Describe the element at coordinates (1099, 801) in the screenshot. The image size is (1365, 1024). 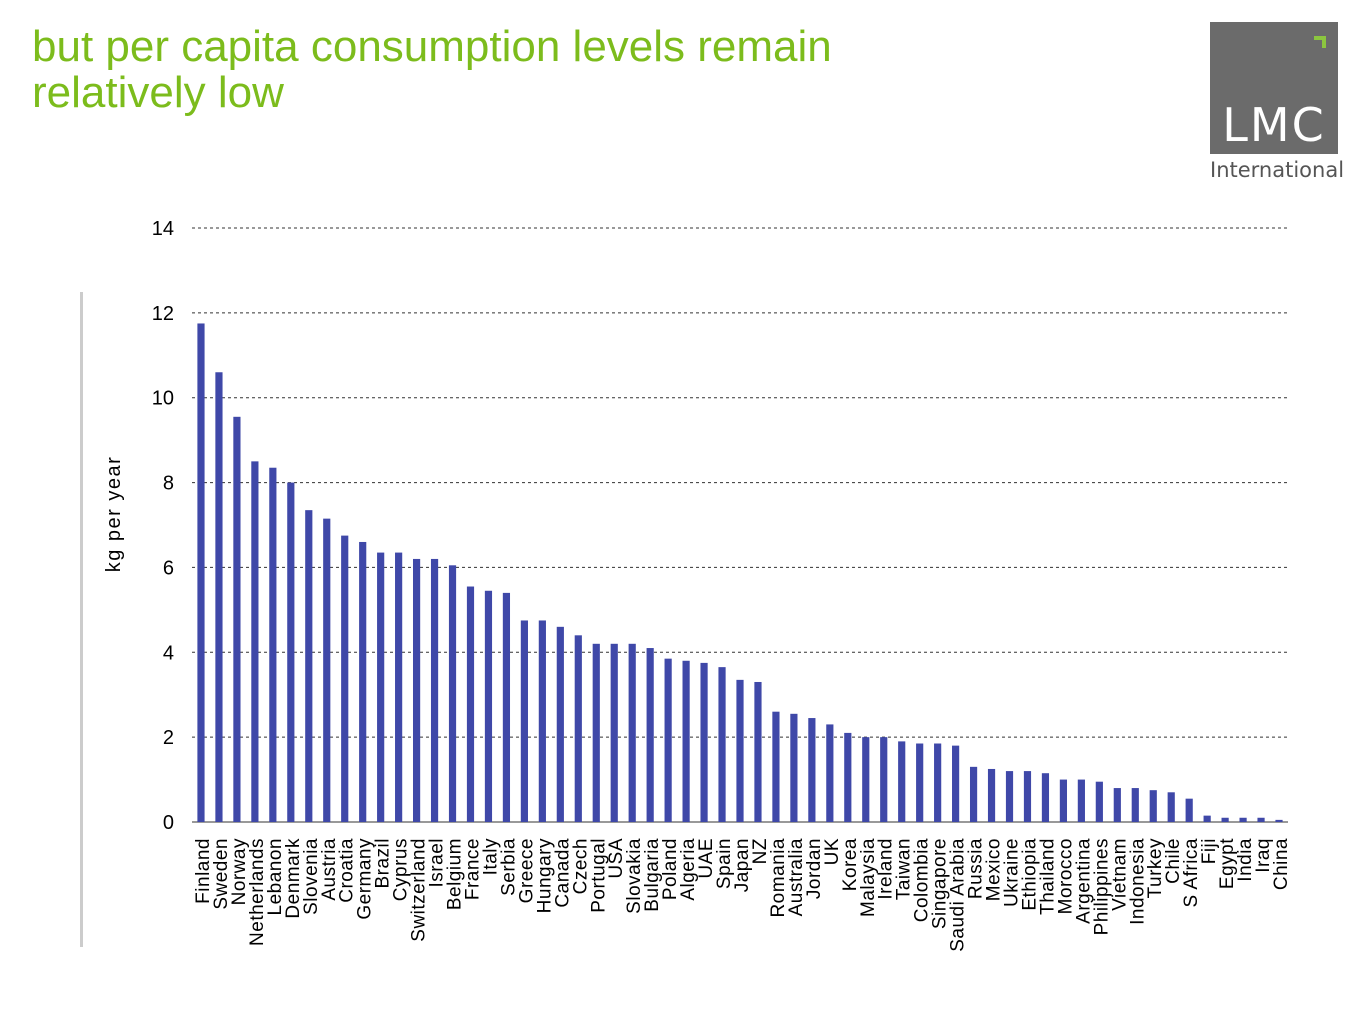
I see `bar-philippines` at that location.